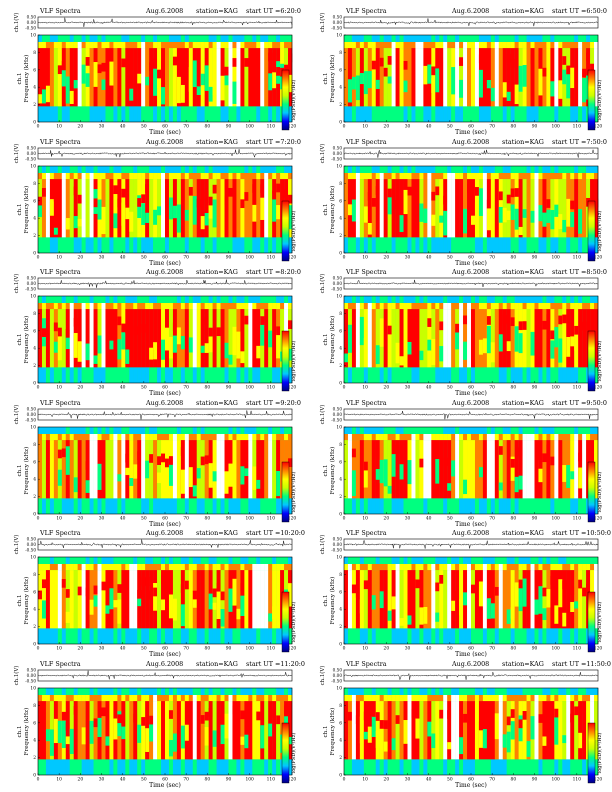  Describe the element at coordinates (26, 209) in the screenshot. I see `frequency-axis-label: Frequency (kHz)` at that location.